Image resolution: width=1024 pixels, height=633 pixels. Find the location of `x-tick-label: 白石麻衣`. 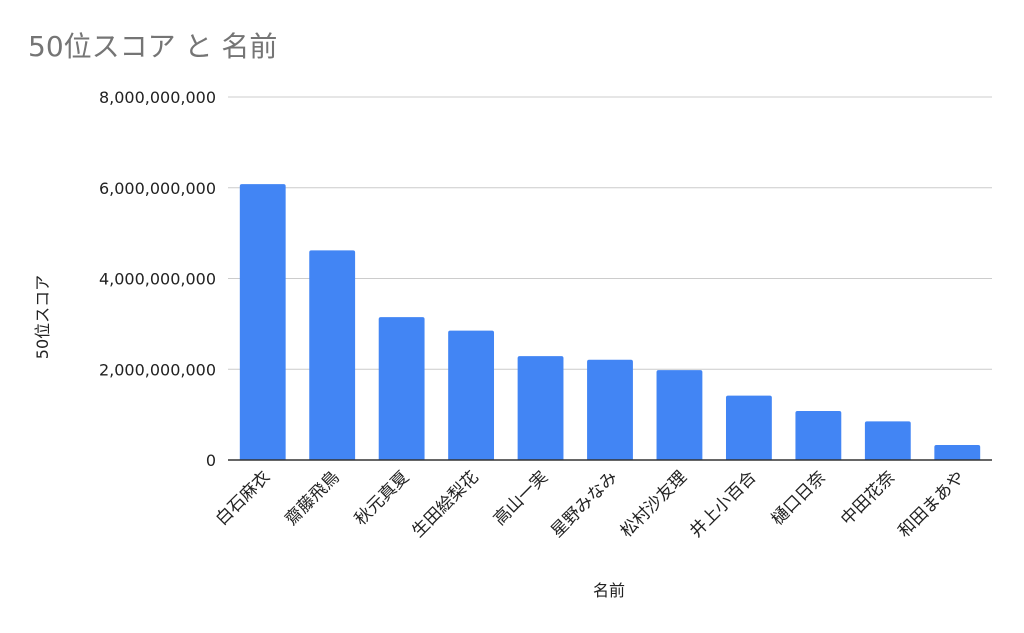

x-tick-label: 白石麻衣 is located at coordinates (243, 498).